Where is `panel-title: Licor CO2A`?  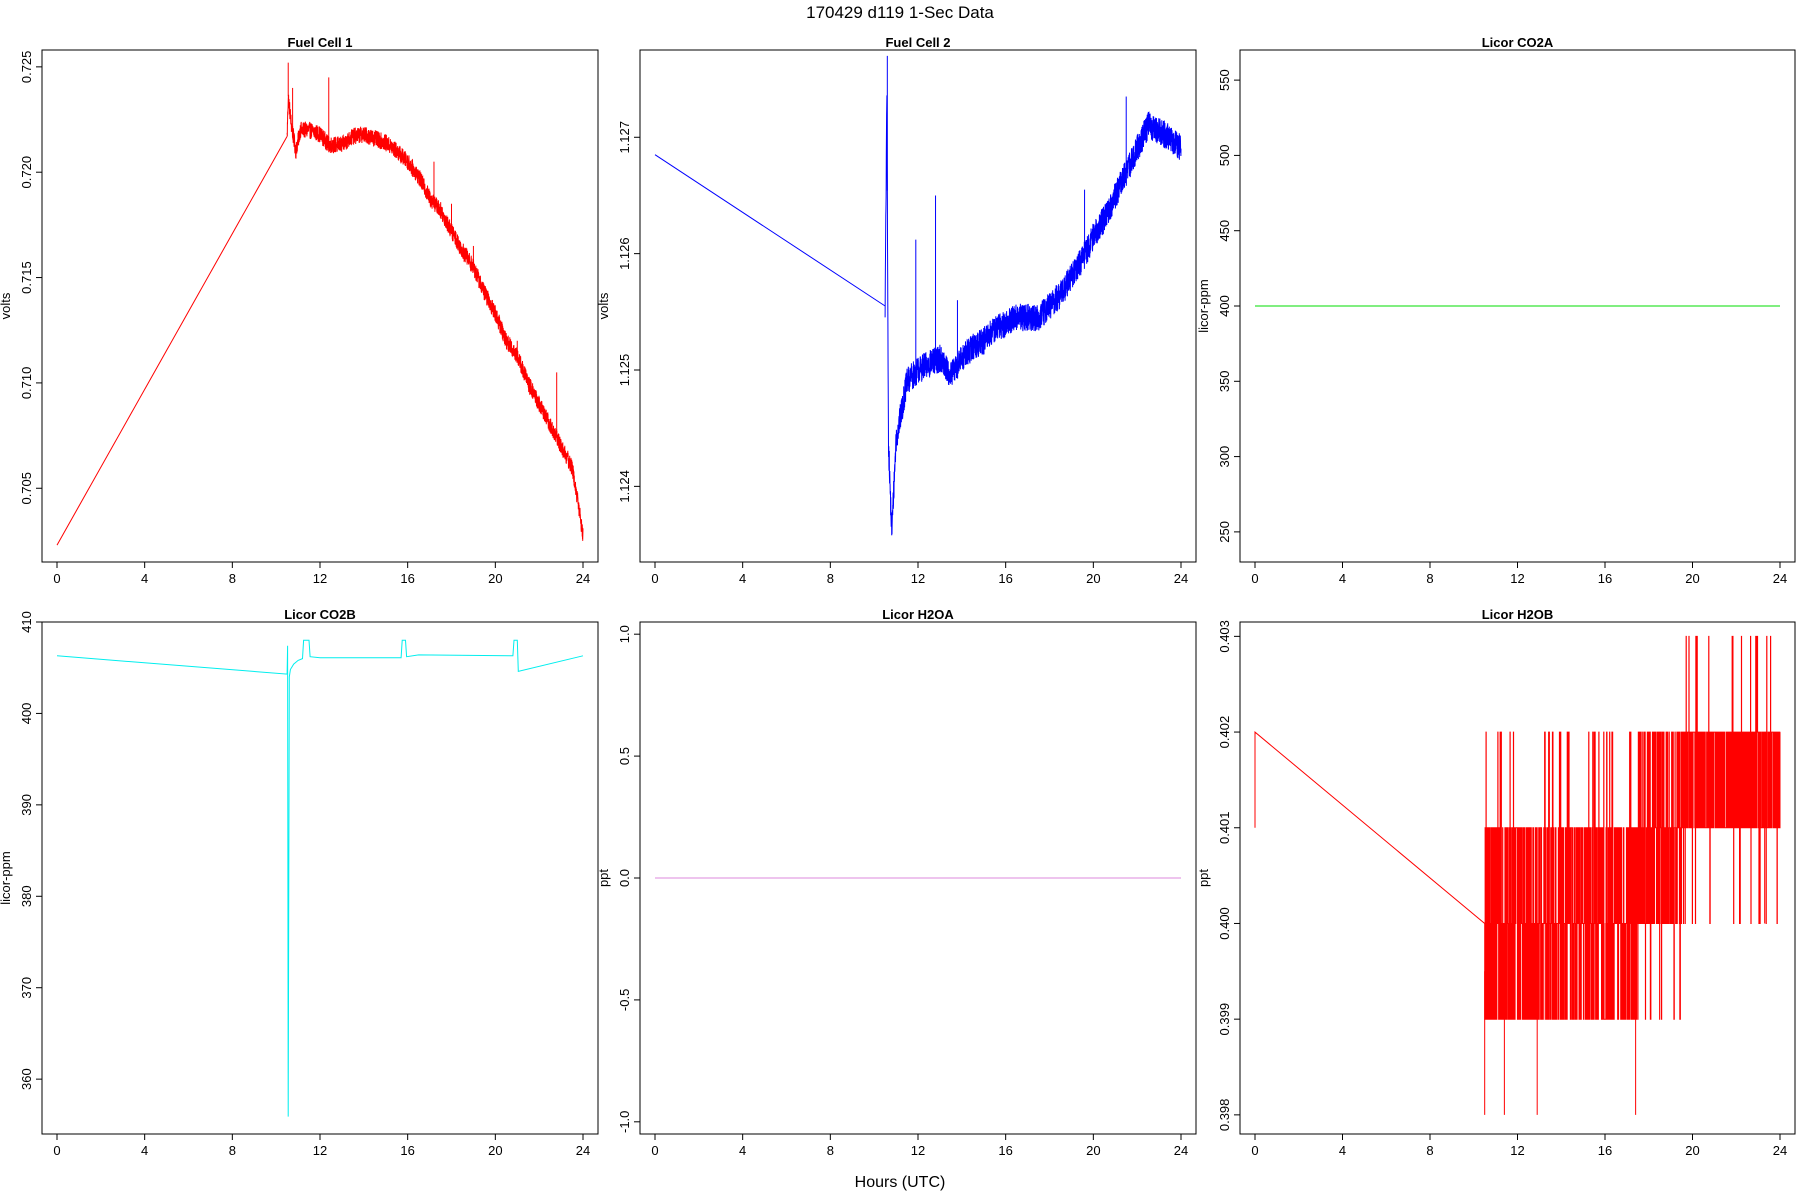
panel-title: Licor CO2A is located at coordinates (1518, 42).